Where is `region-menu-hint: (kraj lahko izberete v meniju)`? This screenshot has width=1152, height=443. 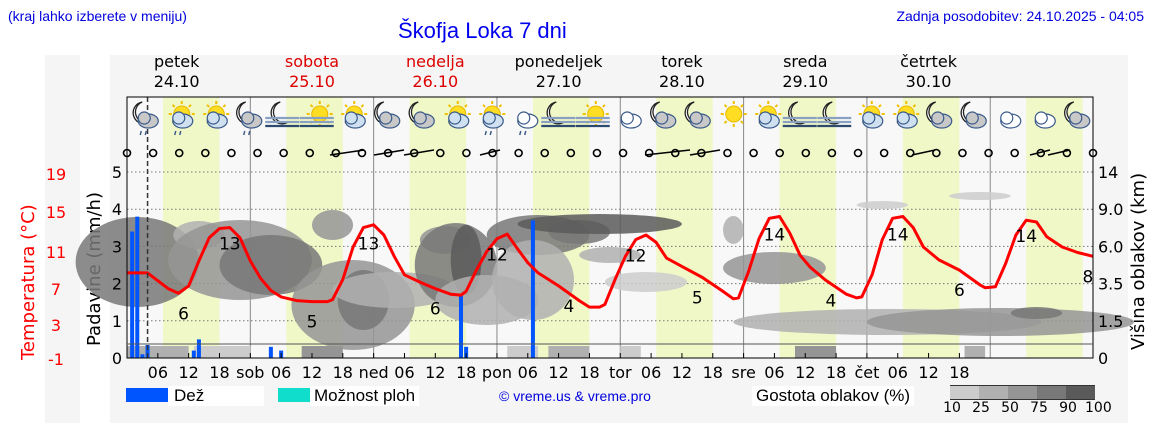 region-menu-hint: (kraj lahko izberete v meniju) is located at coordinates (97, 16).